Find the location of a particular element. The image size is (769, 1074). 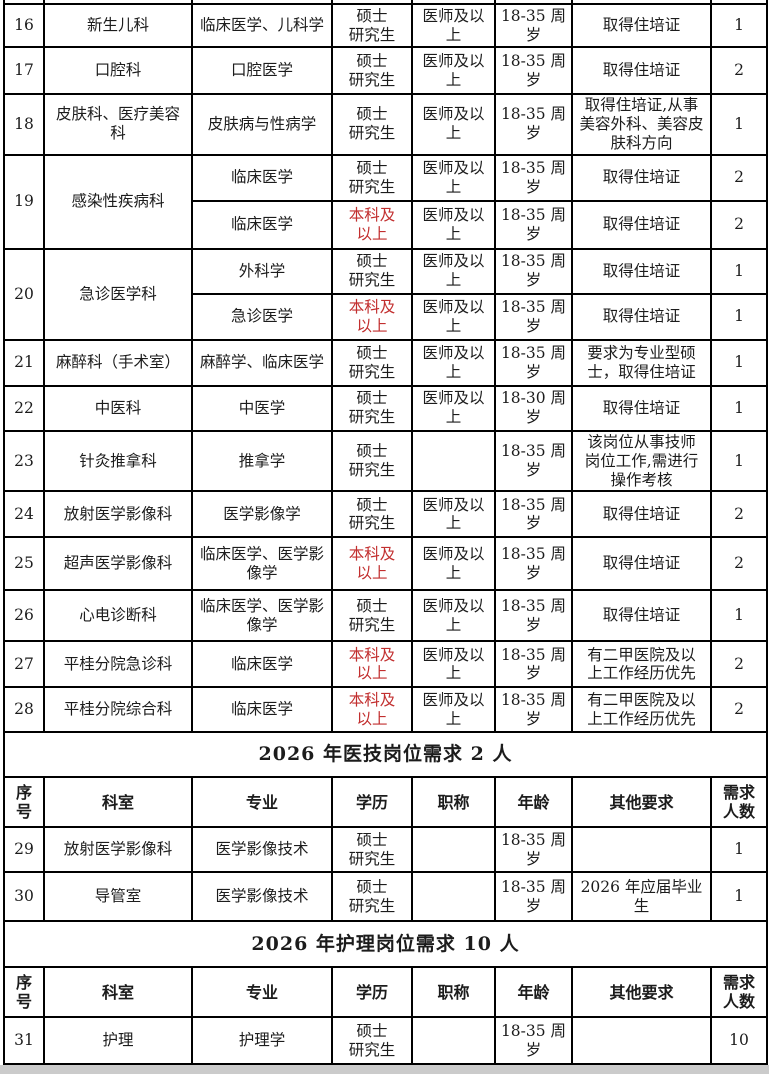

cell-dept: 导管室 is located at coordinates (118, 897).